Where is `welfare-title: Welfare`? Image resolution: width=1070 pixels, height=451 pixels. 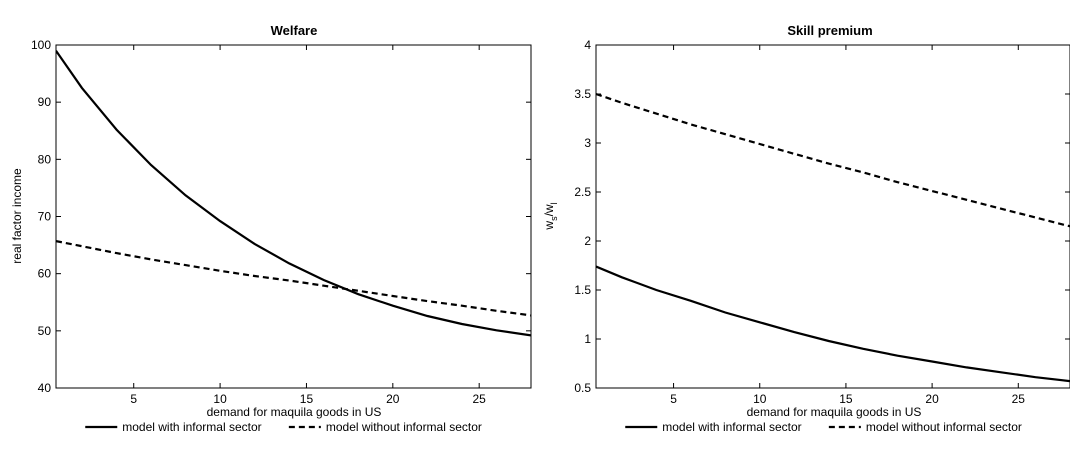 welfare-title: Welfare is located at coordinates (294, 30).